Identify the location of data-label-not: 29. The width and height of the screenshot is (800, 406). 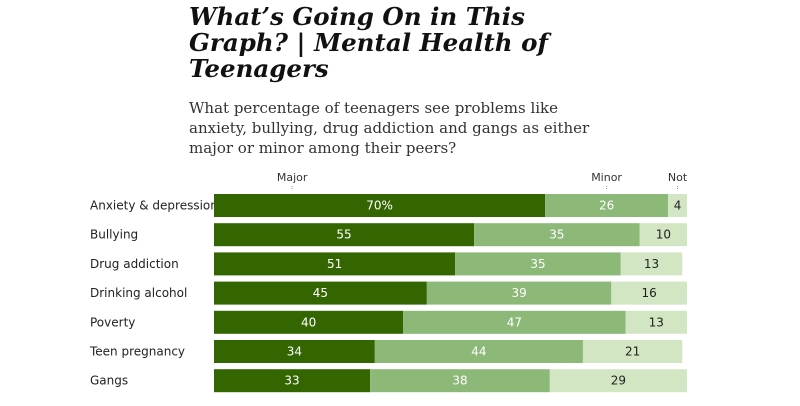
(618, 381).